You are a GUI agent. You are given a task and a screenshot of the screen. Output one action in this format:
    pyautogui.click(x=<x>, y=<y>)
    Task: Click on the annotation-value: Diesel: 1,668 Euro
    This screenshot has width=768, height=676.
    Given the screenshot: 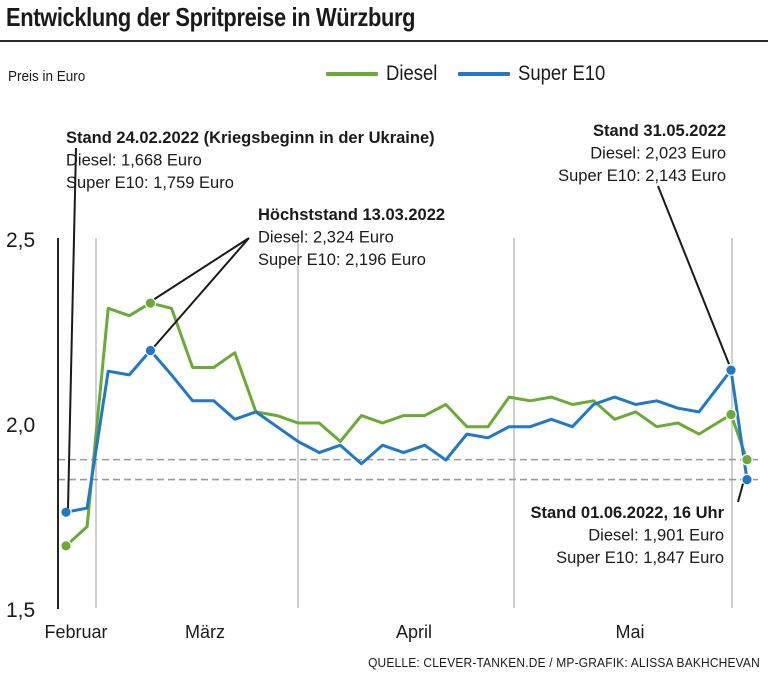 What is the action you would take?
    pyautogui.click(x=134, y=161)
    